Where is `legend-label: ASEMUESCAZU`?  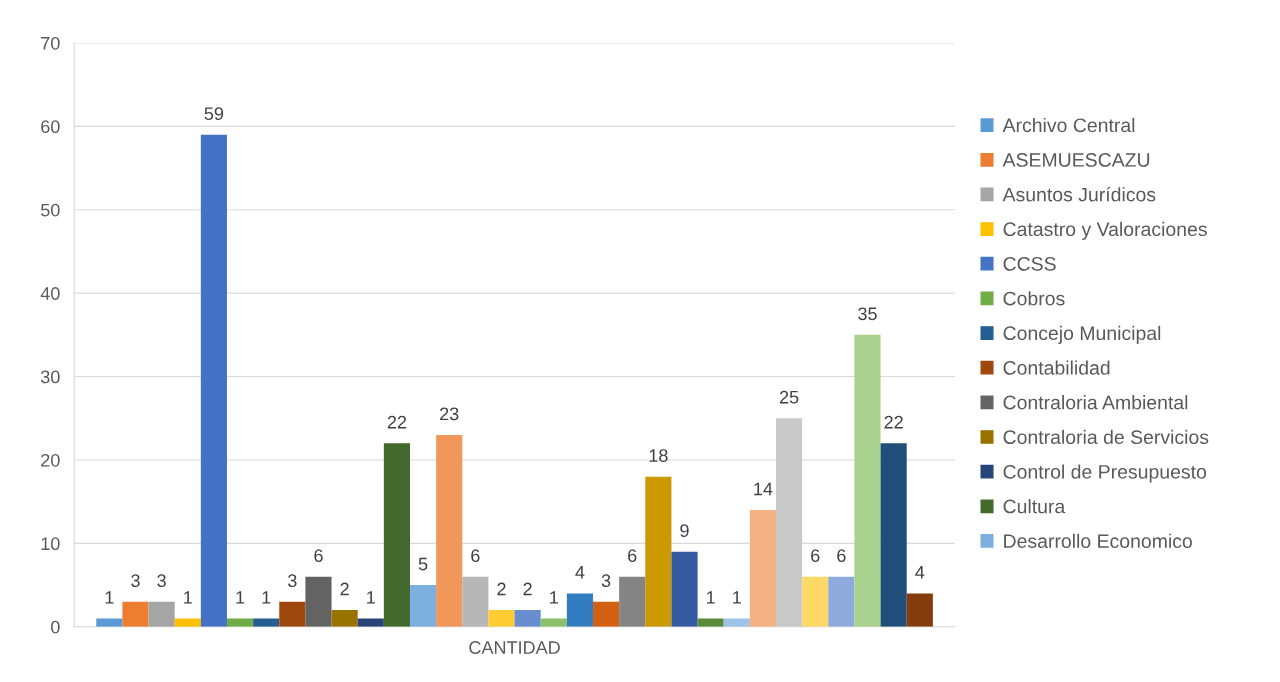 legend-label: ASEMUESCAZU is located at coordinates (1076, 160).